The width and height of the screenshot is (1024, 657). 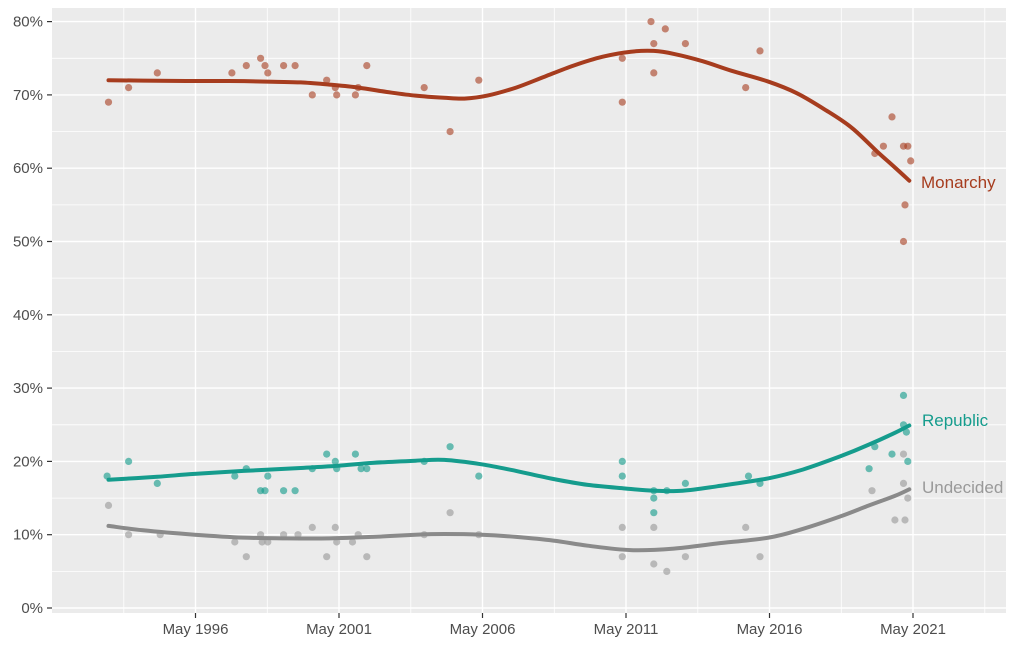 What do you see at coordinates (28, 95) in the screenshot?
I see `y-tick-label: 70%` at bounding box center [28, 95].